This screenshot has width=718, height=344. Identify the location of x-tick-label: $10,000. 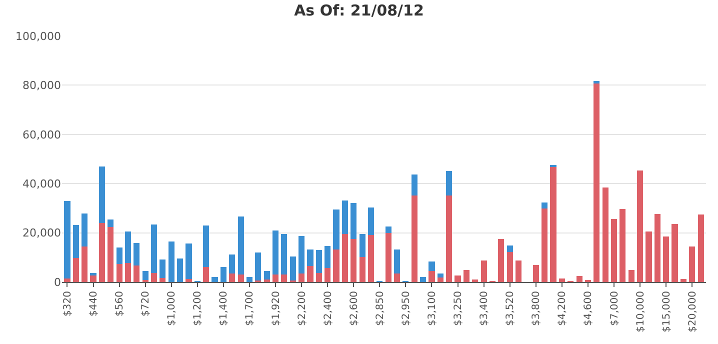
(640, 311).